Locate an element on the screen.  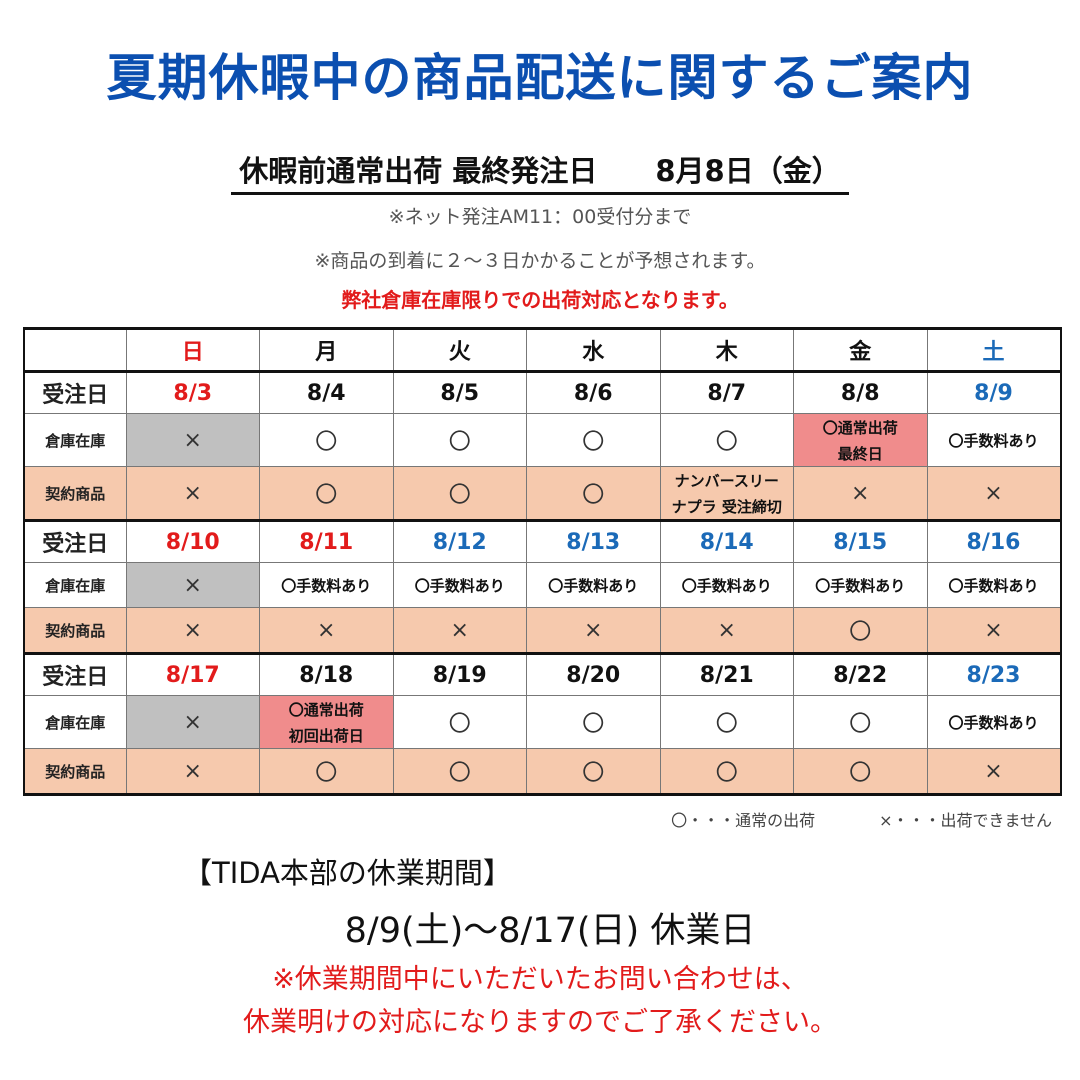
order-date-cell: 8/18 is located at coordinates (326, 674).